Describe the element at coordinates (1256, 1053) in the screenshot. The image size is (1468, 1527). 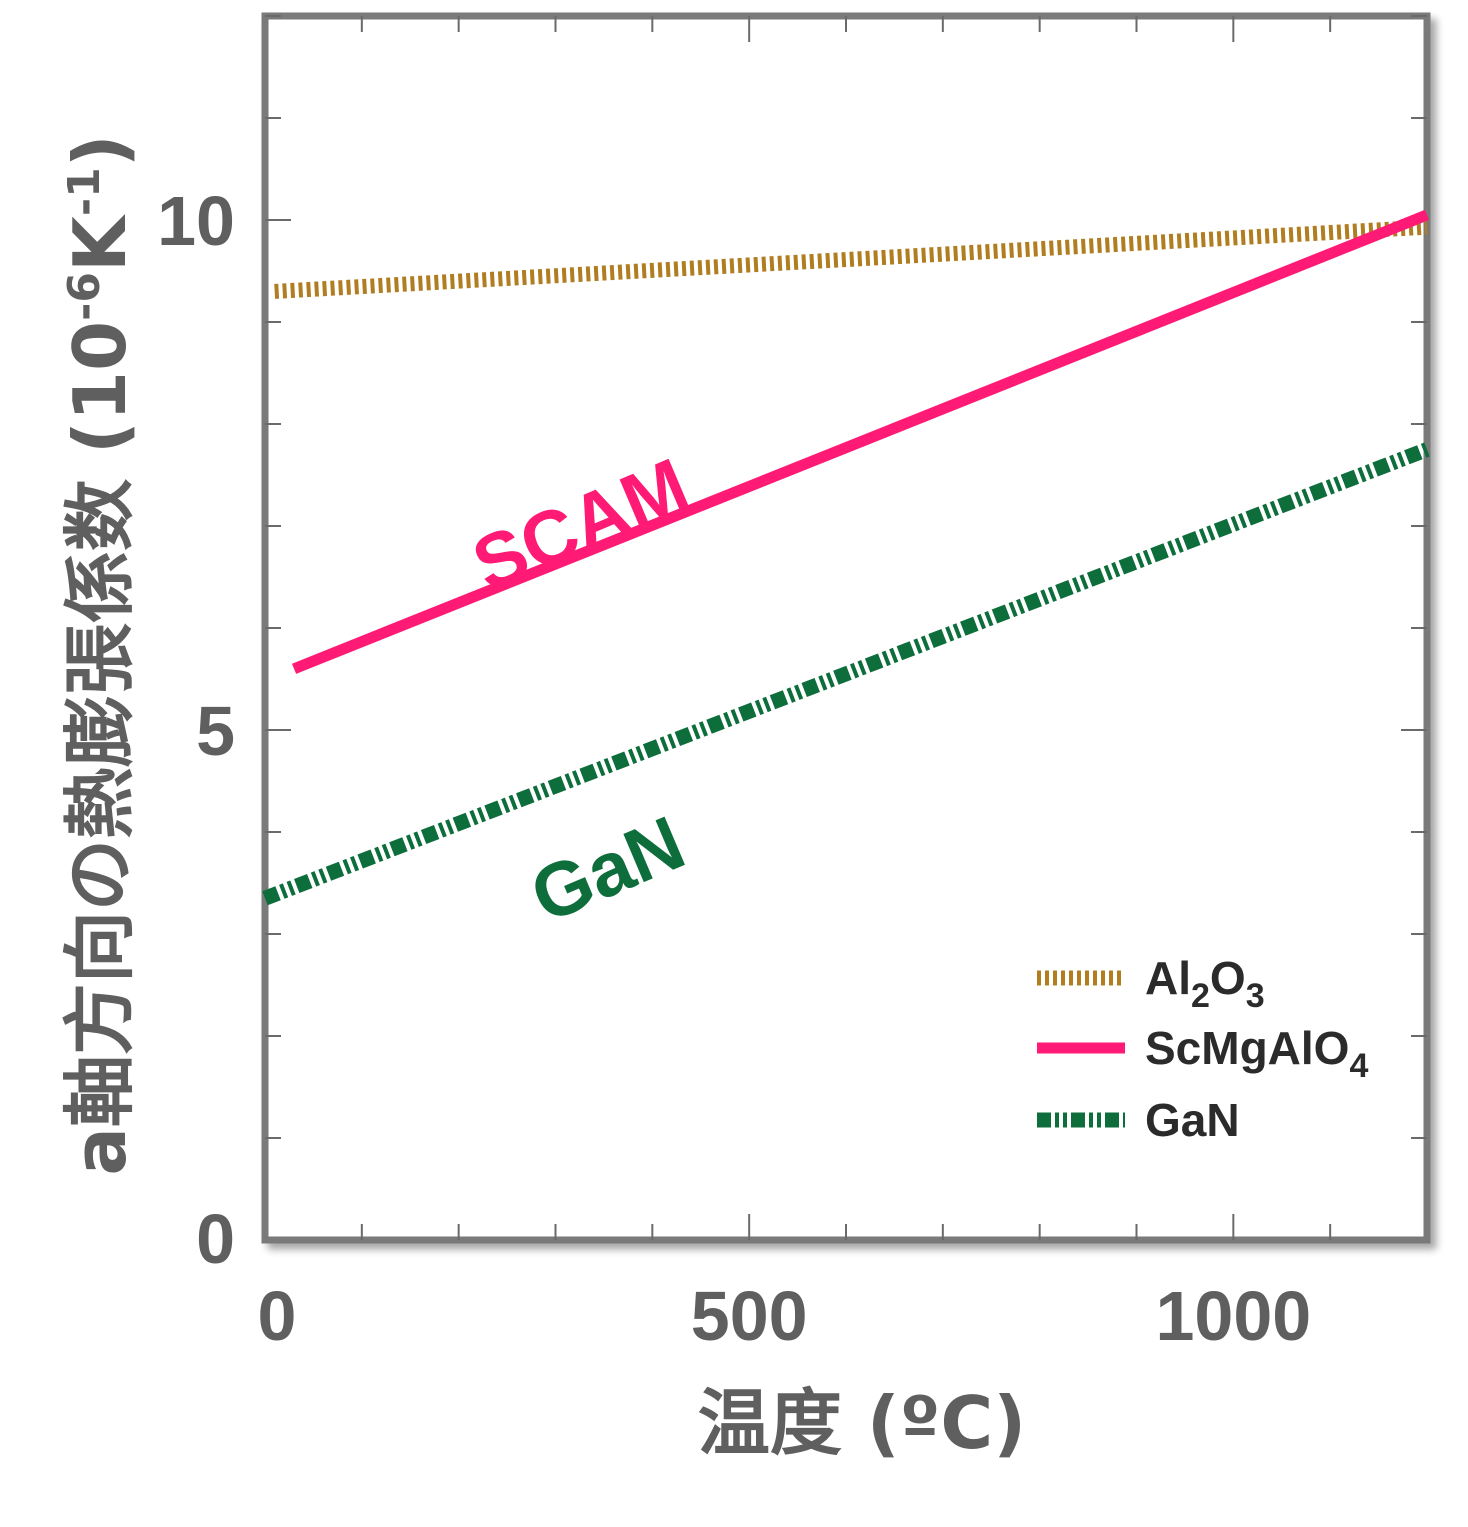
I see `legend-label-scmgalo4: ScMgAlO4` at that location.